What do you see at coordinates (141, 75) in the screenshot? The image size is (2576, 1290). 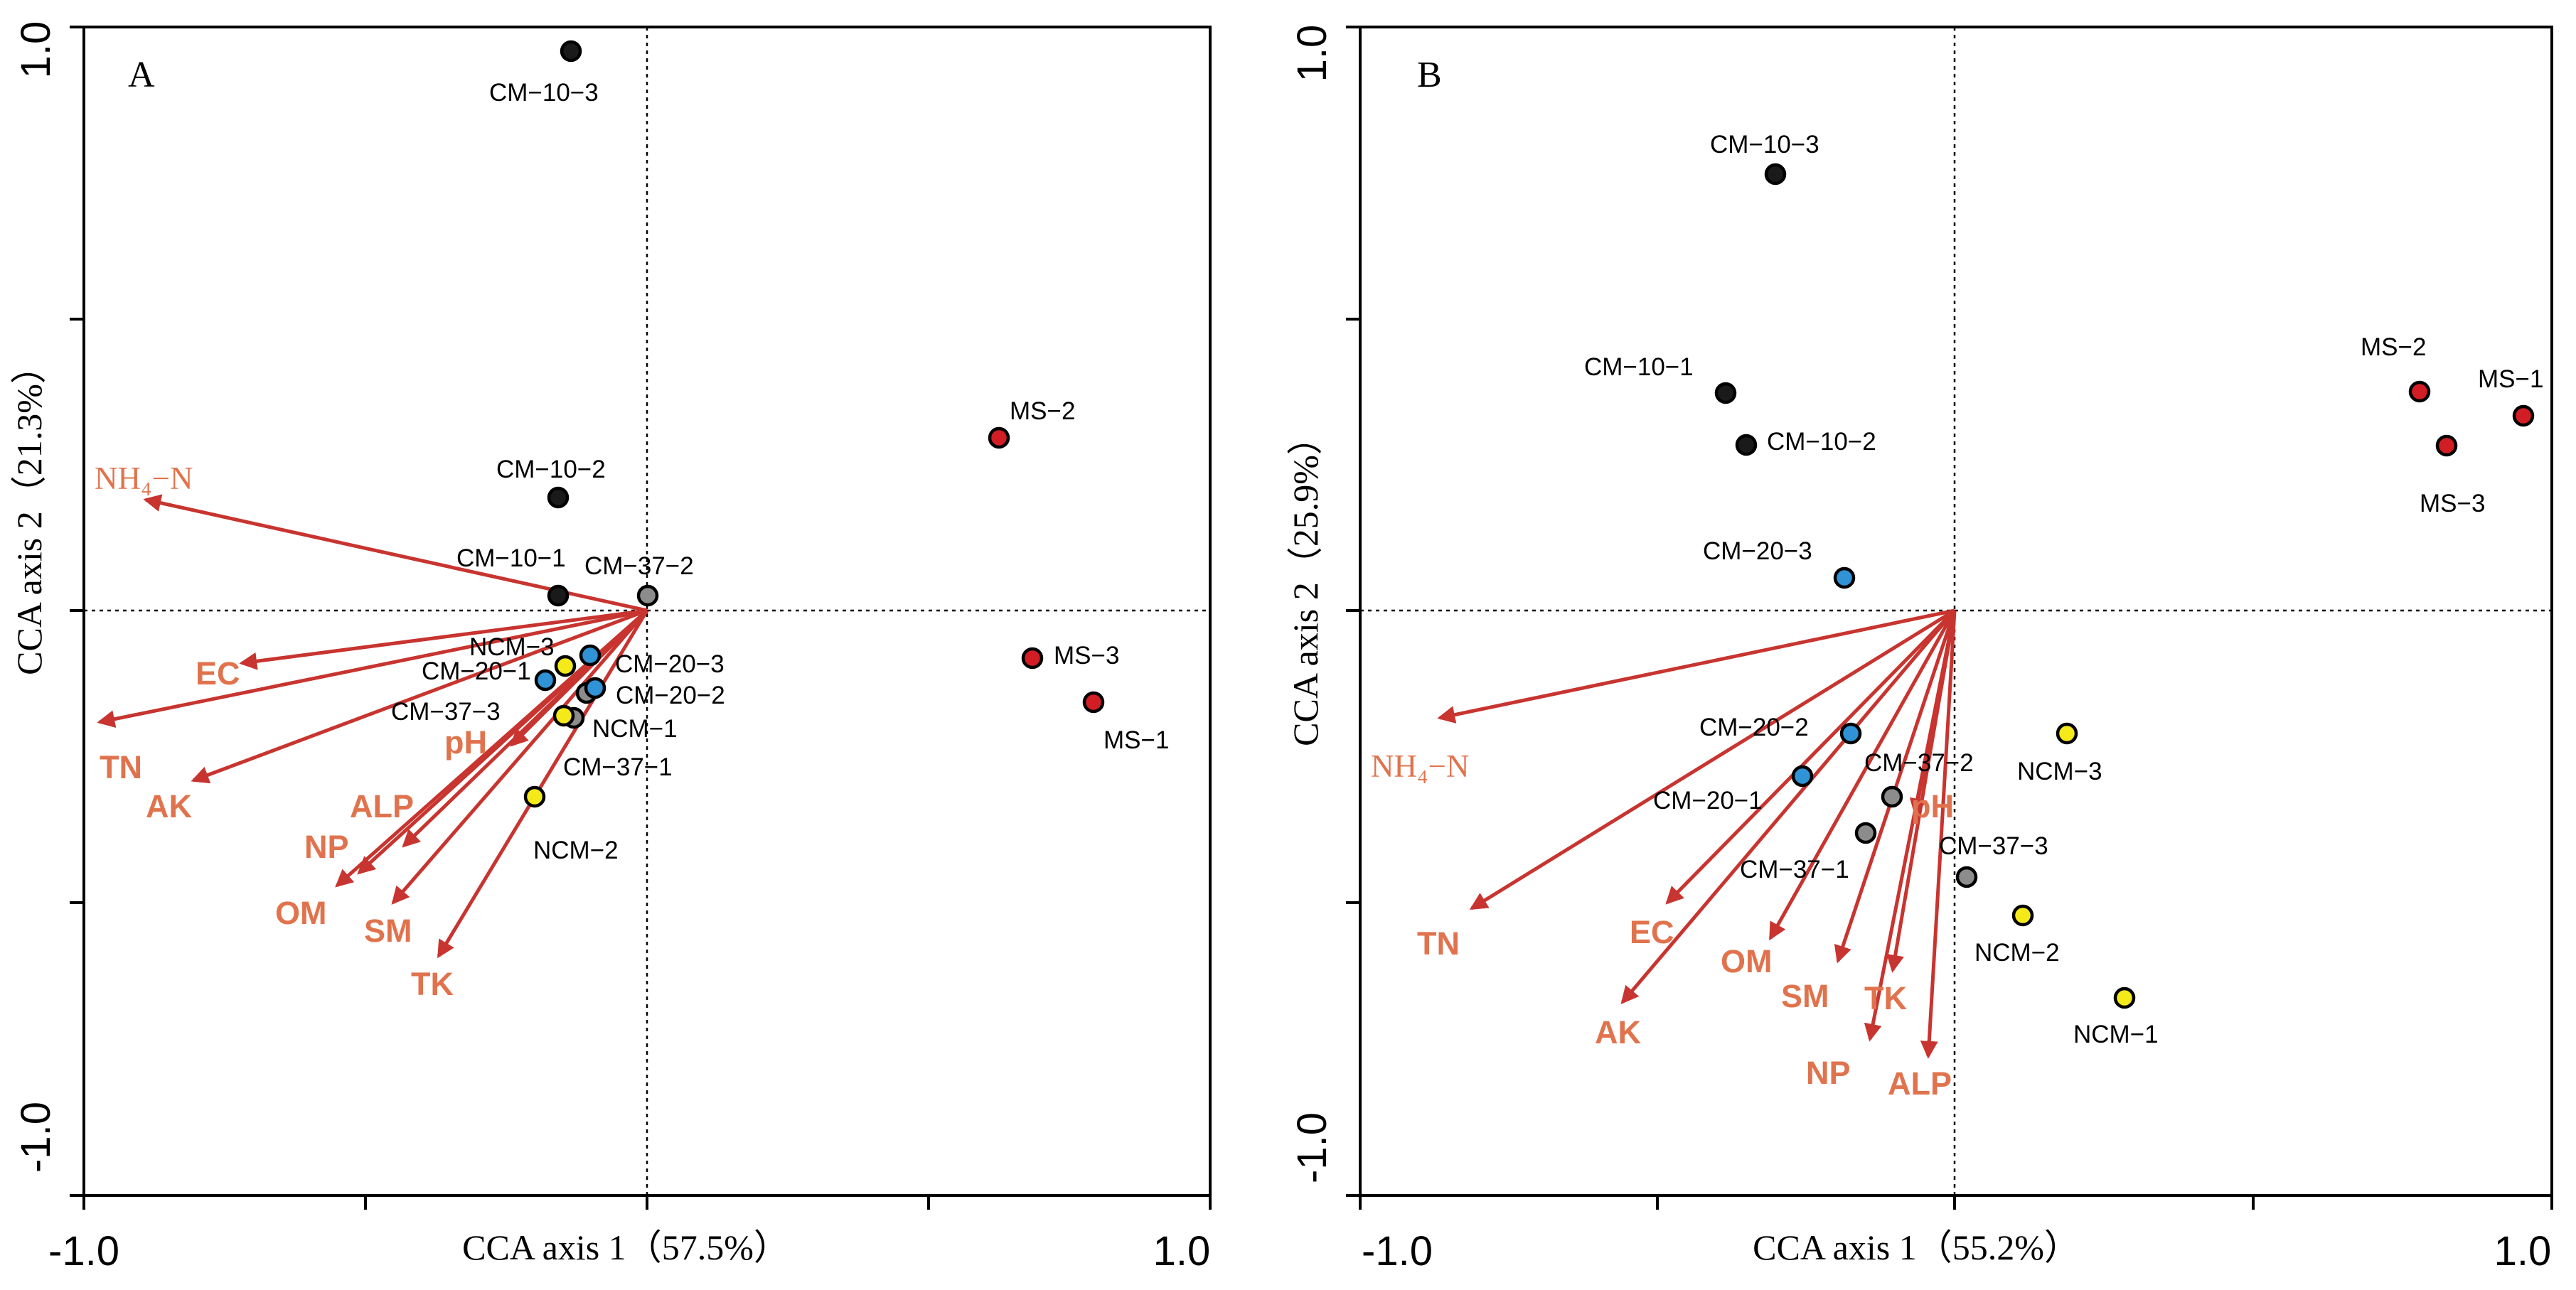 I see `panel-a-tag: A` at bounding box center [141, 75].